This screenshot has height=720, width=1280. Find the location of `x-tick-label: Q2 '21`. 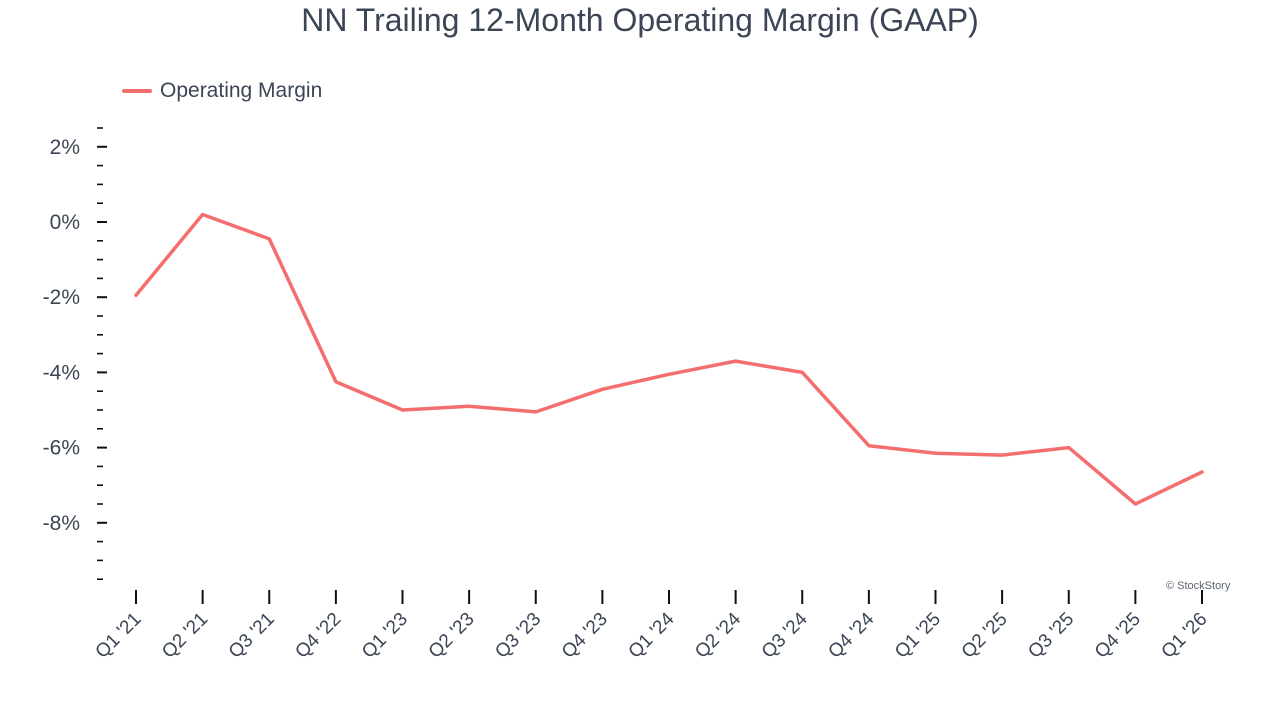

x-tick-label: Q2 '21 is located at coordinates (185, 636).